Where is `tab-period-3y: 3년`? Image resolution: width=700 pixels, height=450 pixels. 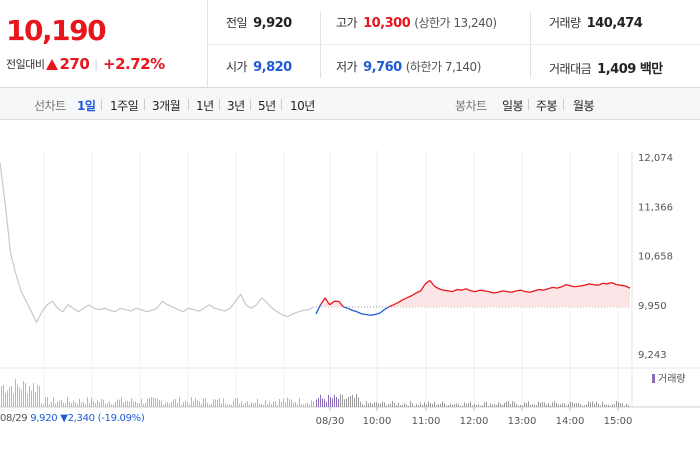
tab-period-3y: 3년 is located at coordinates (236, 106).